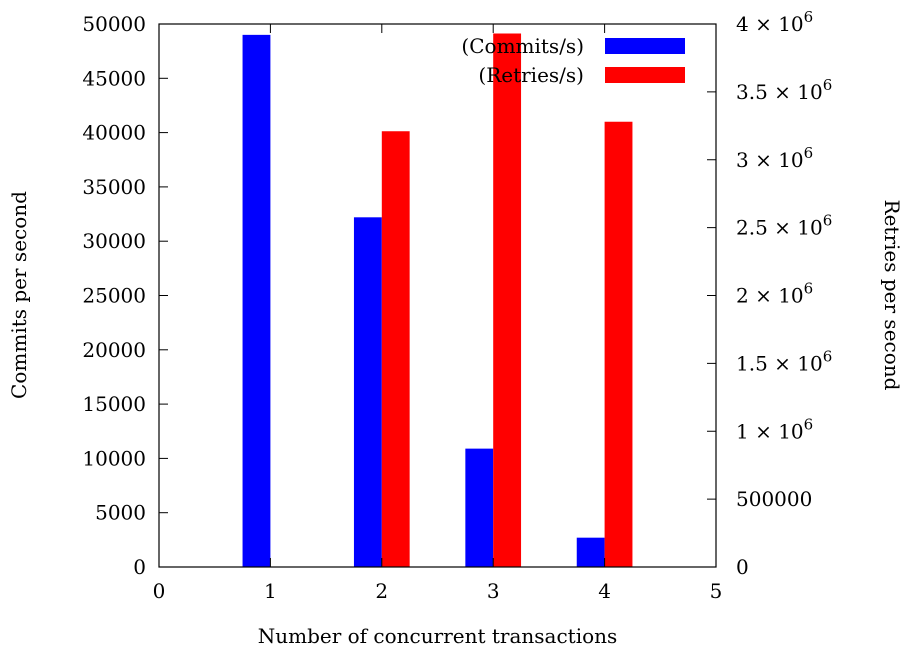 This screenshot has height=651, width=909. I want to click on x-tick-label: 3, so click(493, 591).